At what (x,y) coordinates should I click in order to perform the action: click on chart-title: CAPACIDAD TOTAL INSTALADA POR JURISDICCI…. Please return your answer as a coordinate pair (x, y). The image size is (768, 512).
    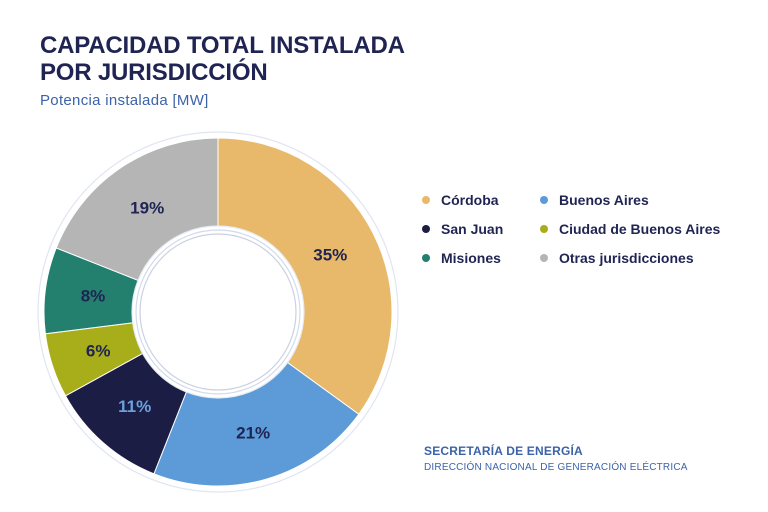
    Looking at the image, I should click on (222, 59).